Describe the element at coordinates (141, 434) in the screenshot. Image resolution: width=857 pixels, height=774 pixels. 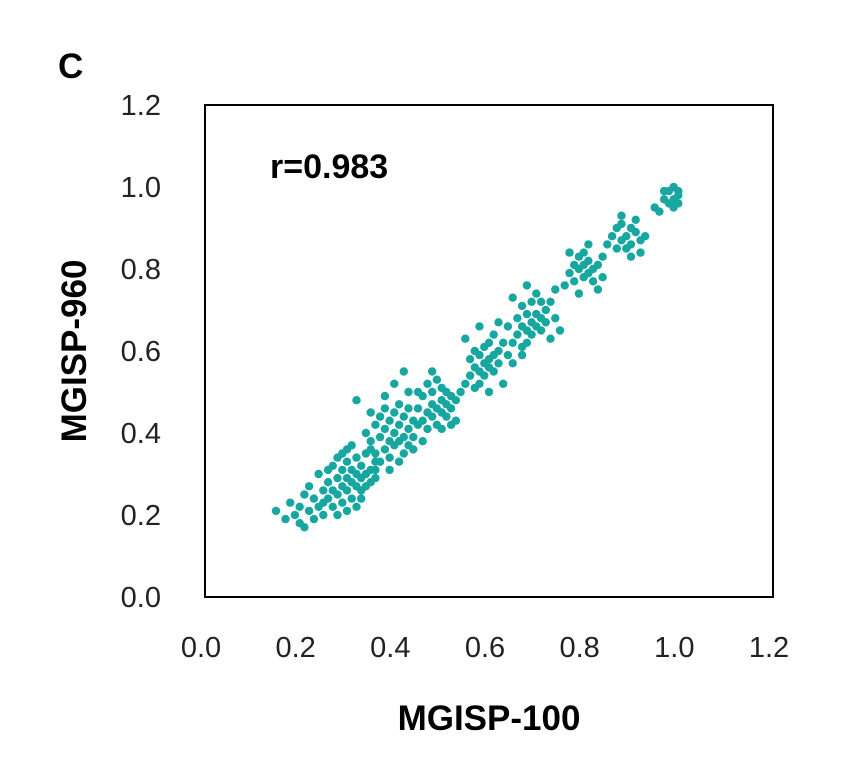
I see `y-tick-label: 0.4` at that location.